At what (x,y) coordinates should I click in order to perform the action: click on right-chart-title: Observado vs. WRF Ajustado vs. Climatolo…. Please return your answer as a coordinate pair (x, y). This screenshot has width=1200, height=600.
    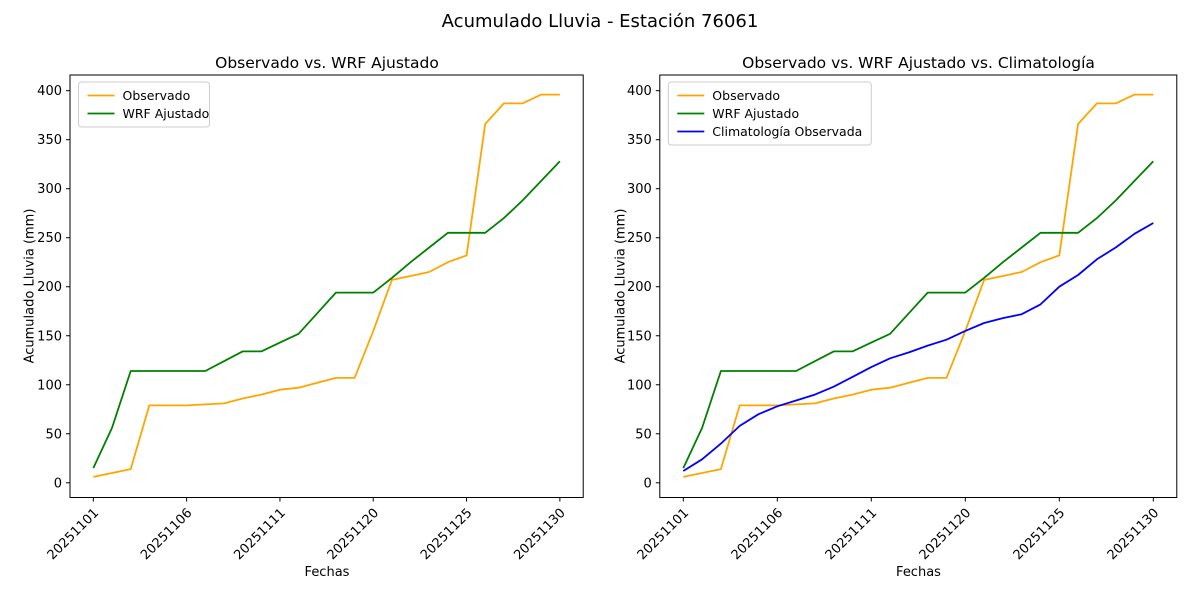
    Looking at the image, I should click on (918, 63).